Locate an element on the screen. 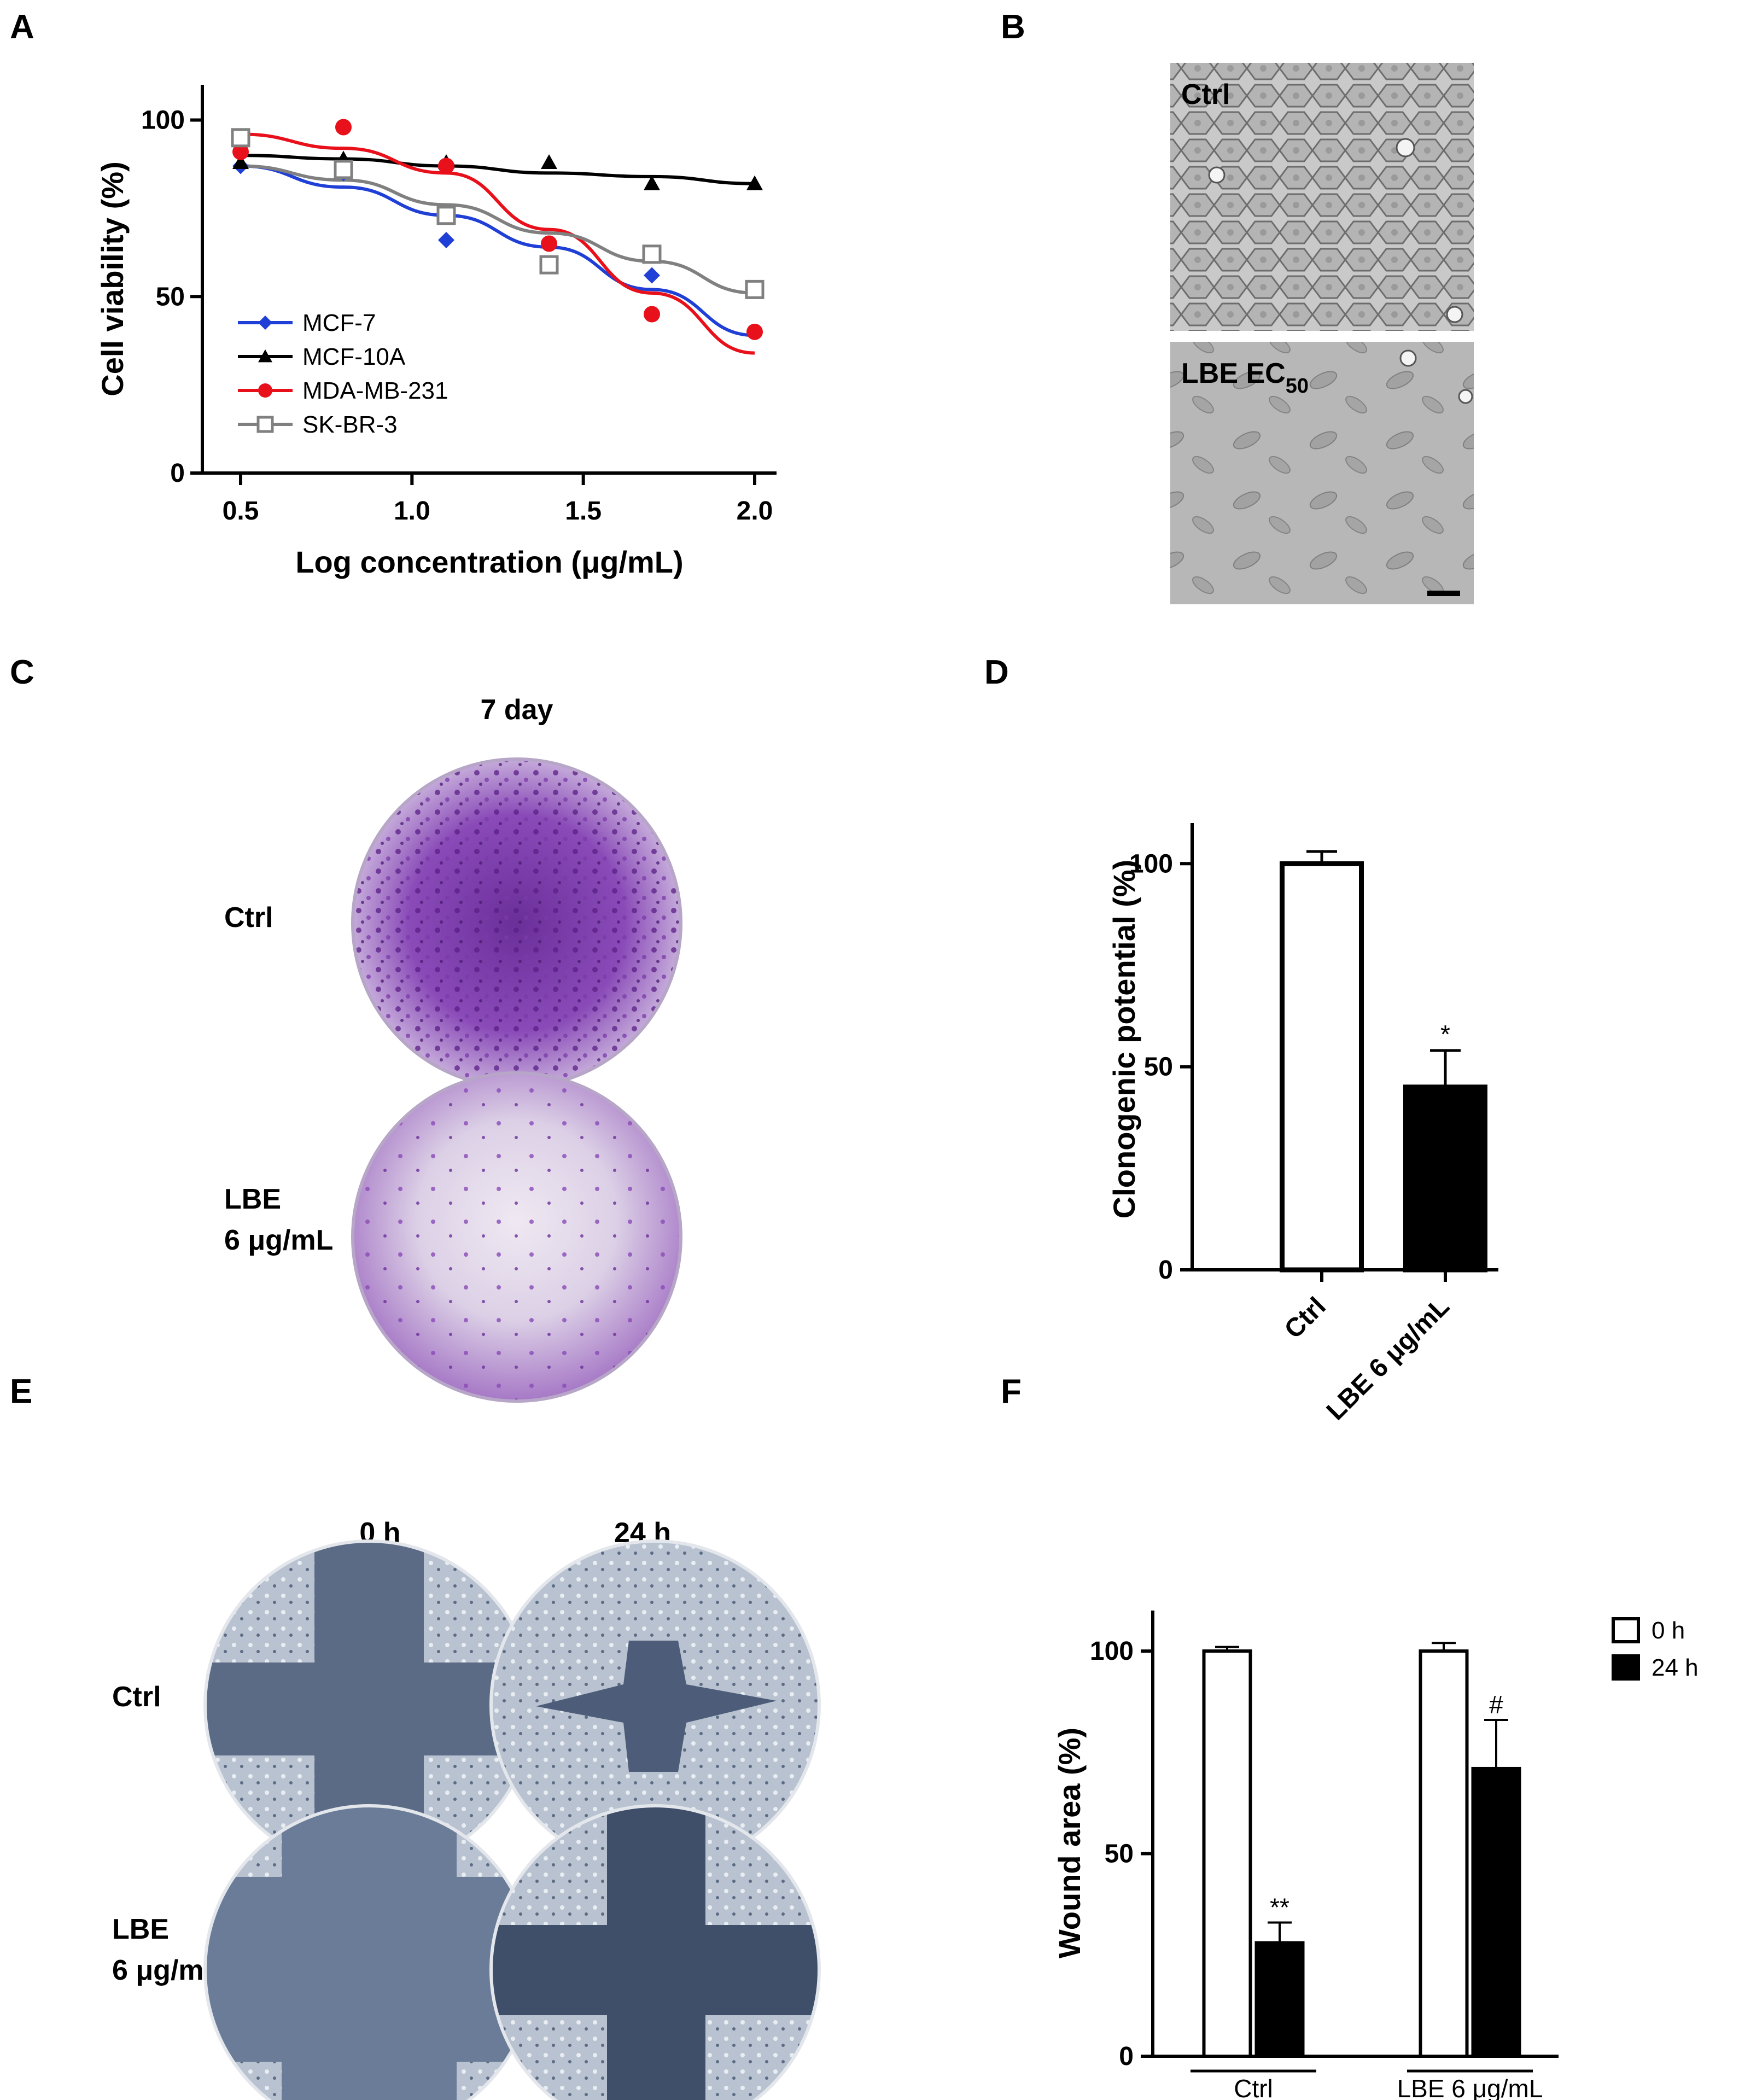 This screenshot has width=1739, height=2100. legend-swatch-0h is located at coordinates (1626, 1630).